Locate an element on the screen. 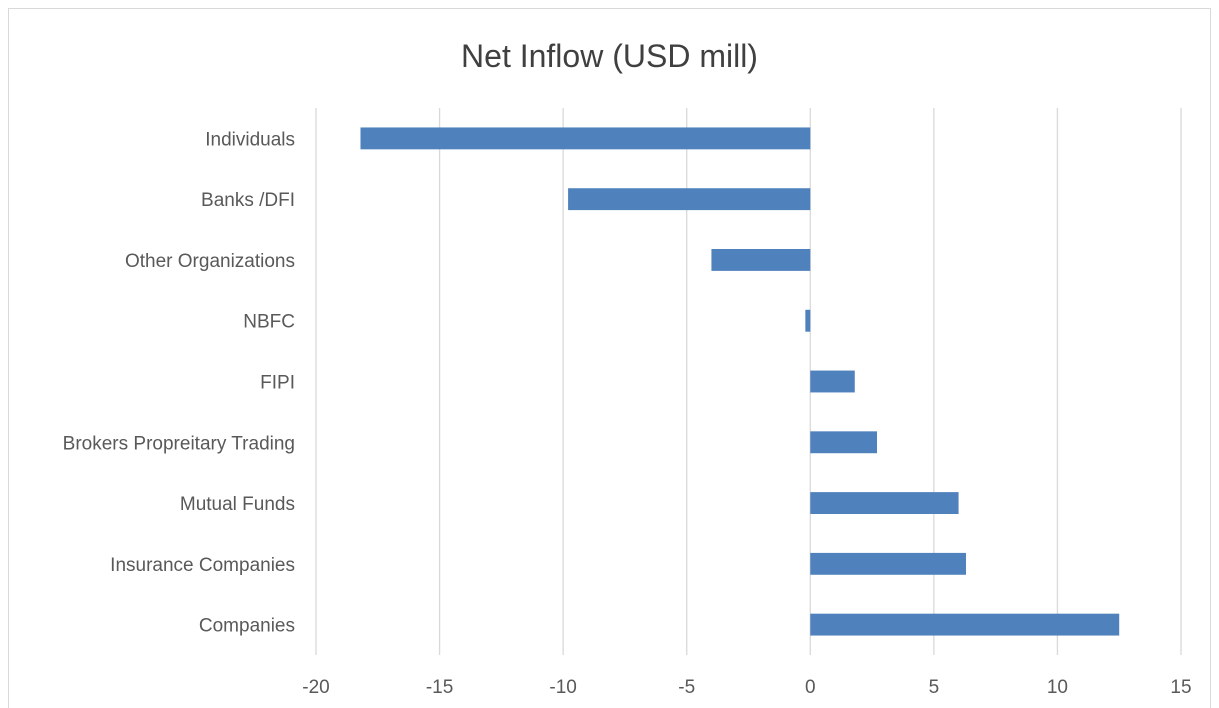 This screenshot has width=1219, height=708. category-label-8: Companies is located at coordinates (247, 626).